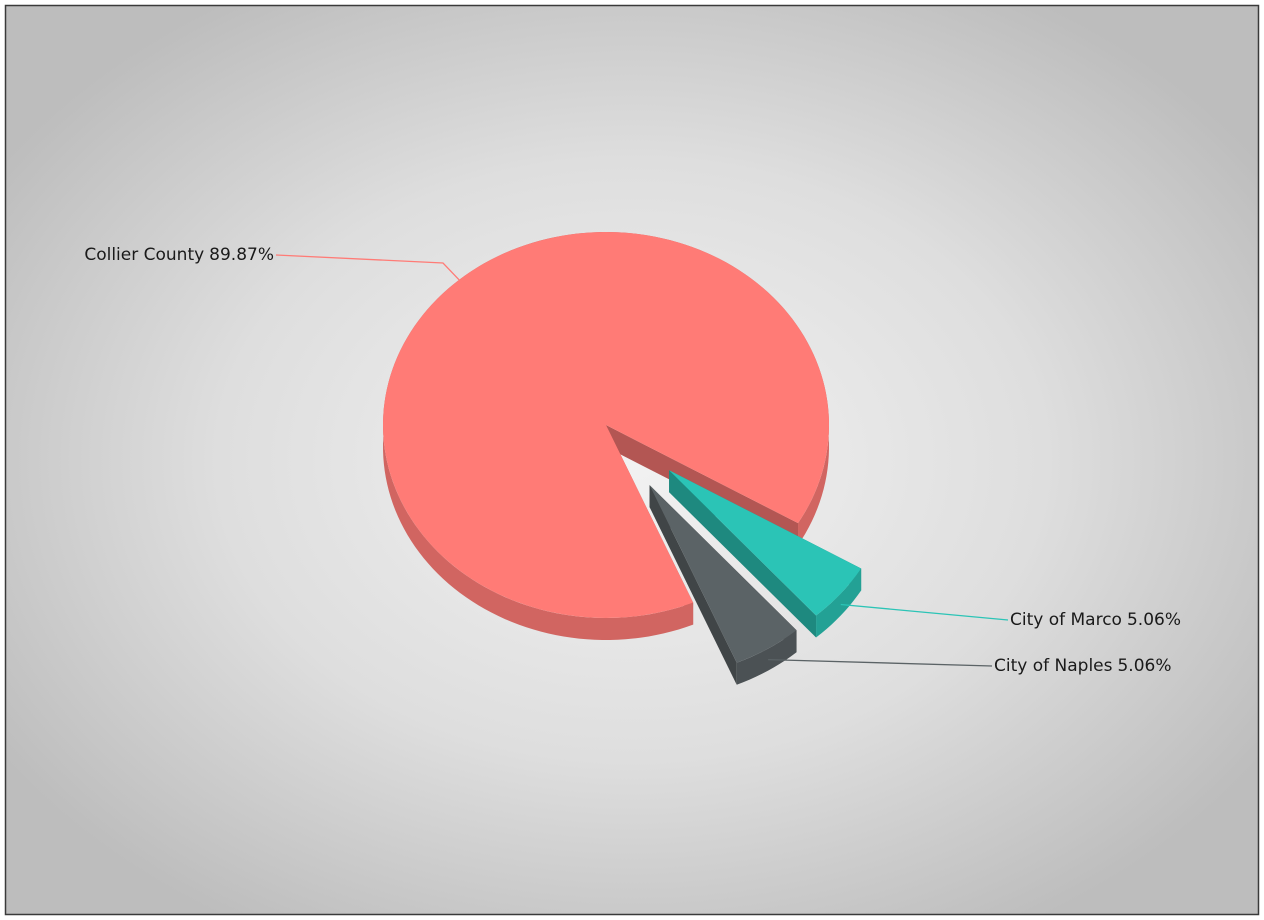 The image size is (1264, 920). I want to click on value-label: 89.87%, so click(241, 255).